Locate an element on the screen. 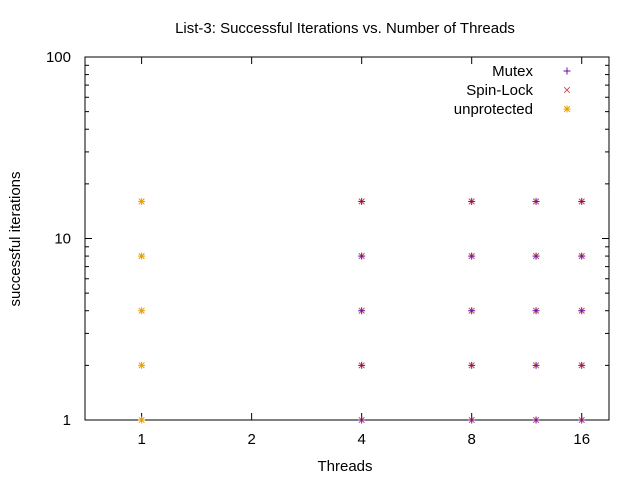  legend-label: Mutex is located at coordinates (512, 71).